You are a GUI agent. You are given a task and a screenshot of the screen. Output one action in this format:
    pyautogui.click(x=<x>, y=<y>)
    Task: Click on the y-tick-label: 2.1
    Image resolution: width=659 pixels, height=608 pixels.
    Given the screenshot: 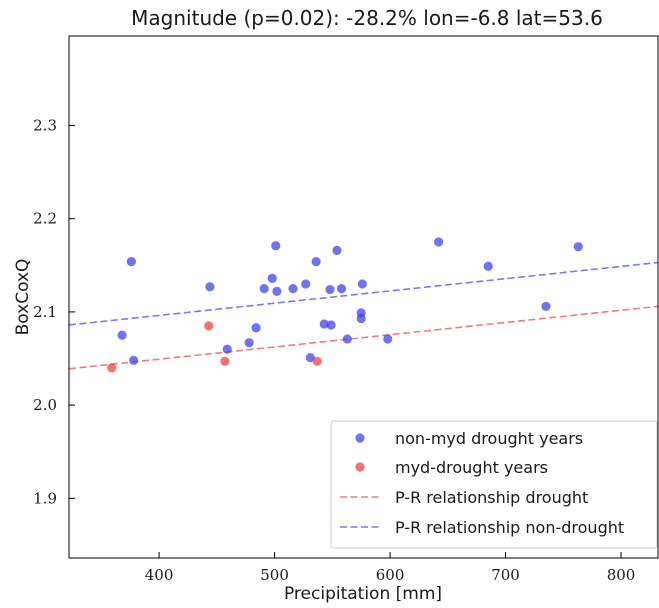 What is the action you would take?
    pyautogui.click(x=45, y=312)
    